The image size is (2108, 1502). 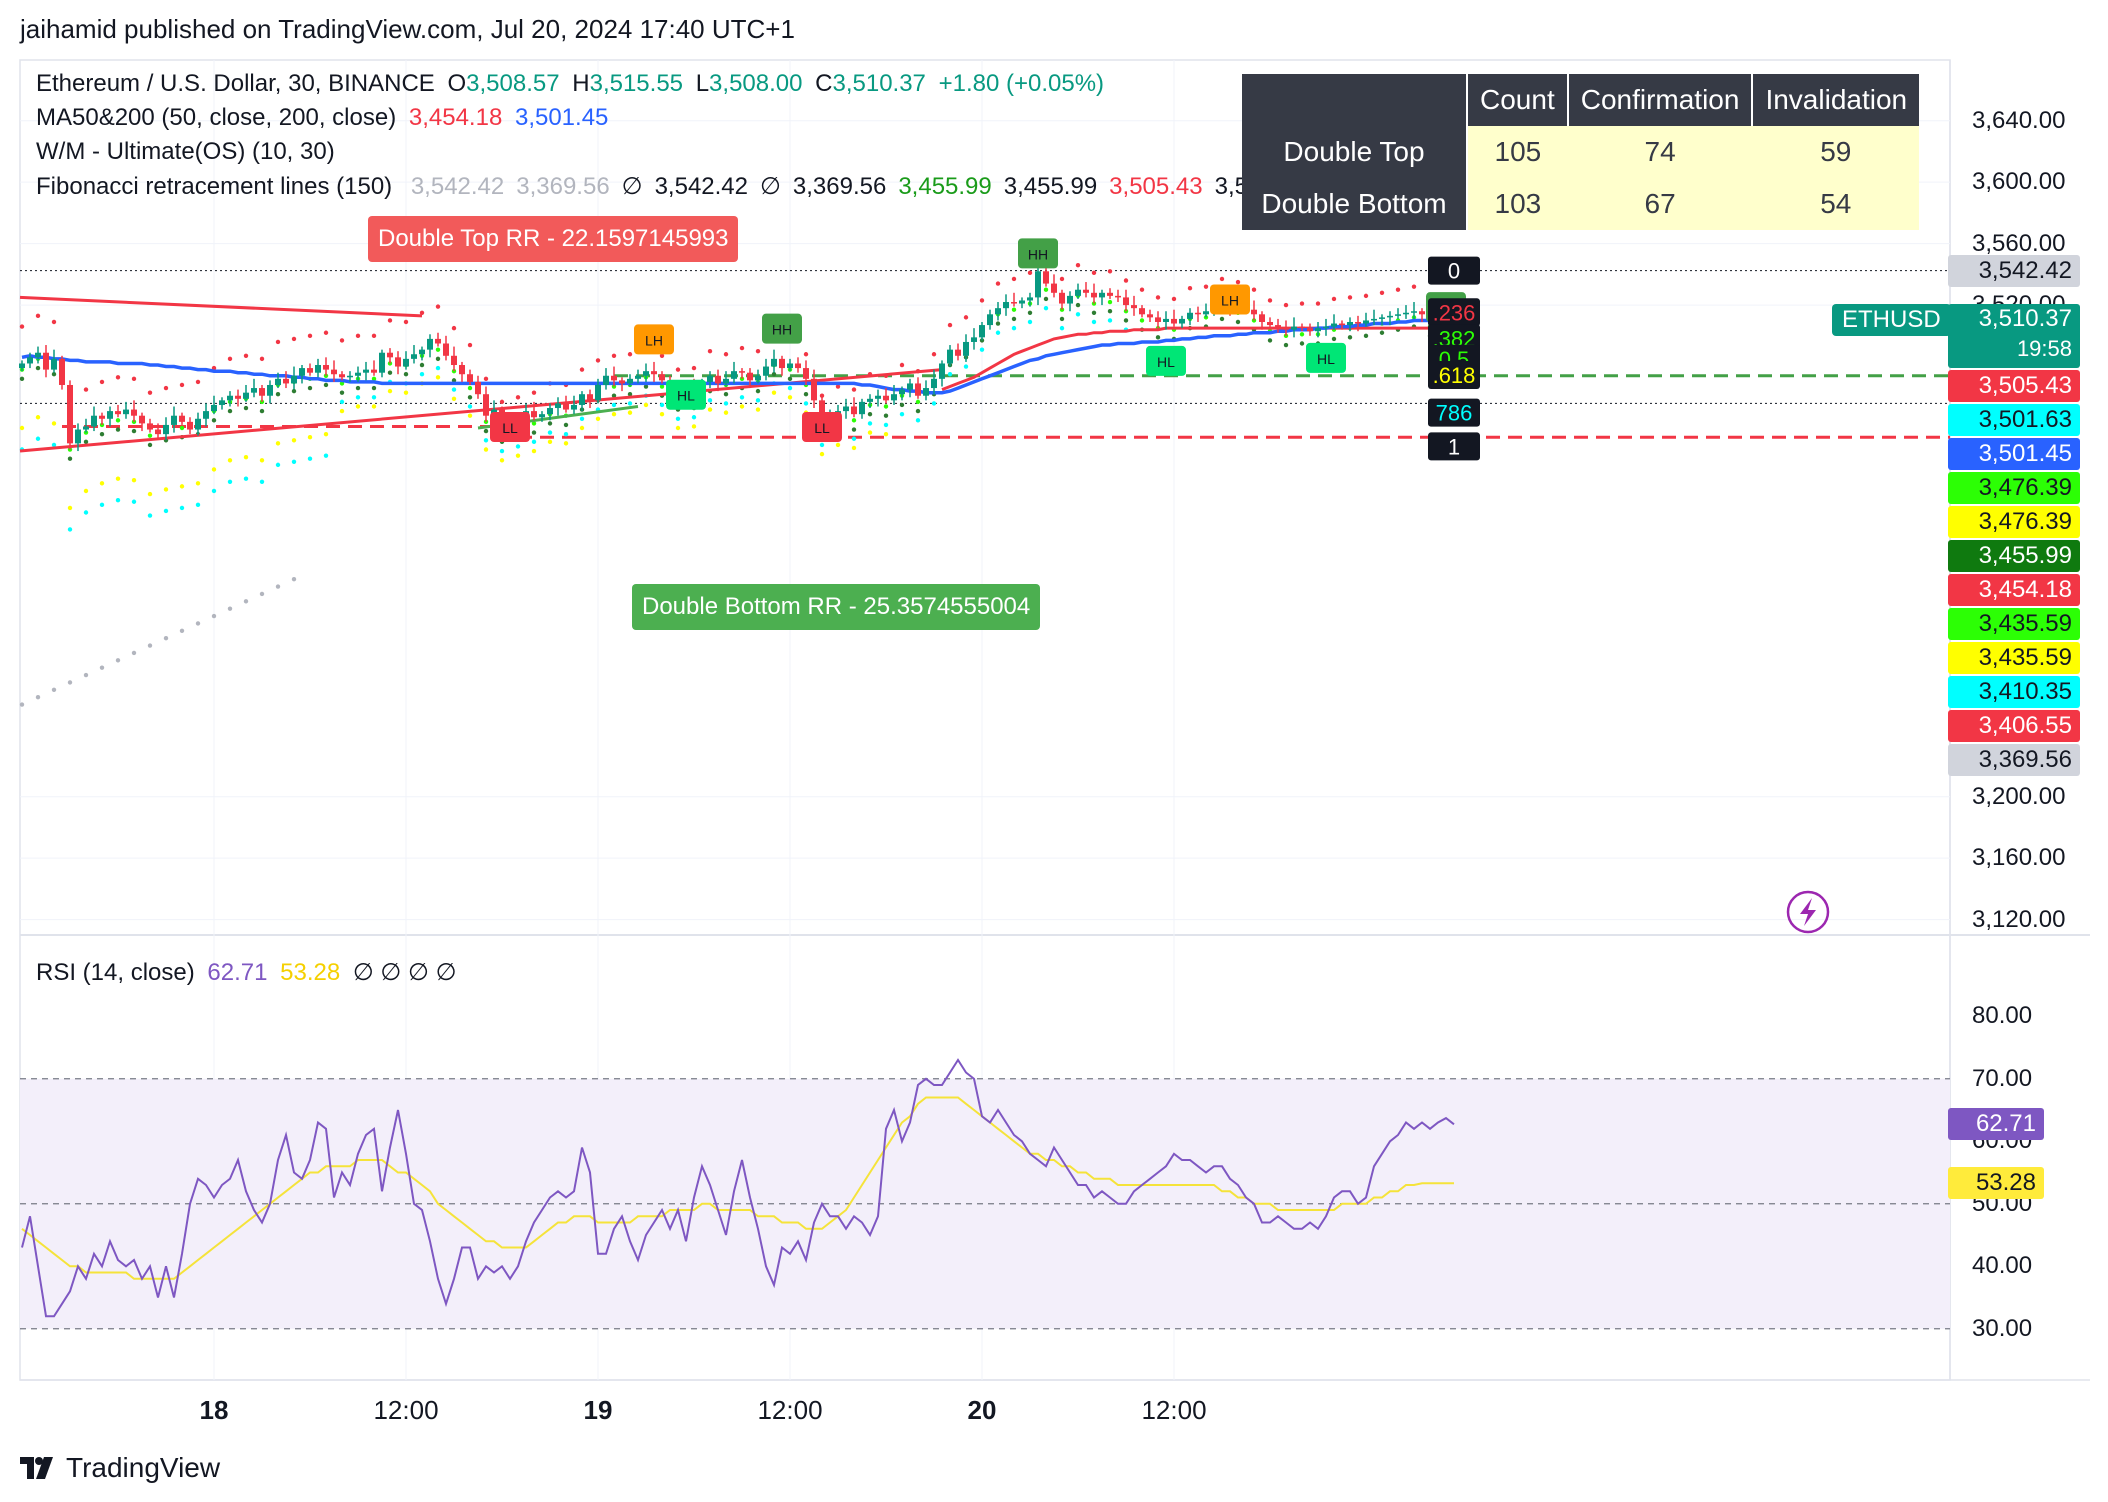 I want to click on legend-close-label: C, so click(x=824, y=83).